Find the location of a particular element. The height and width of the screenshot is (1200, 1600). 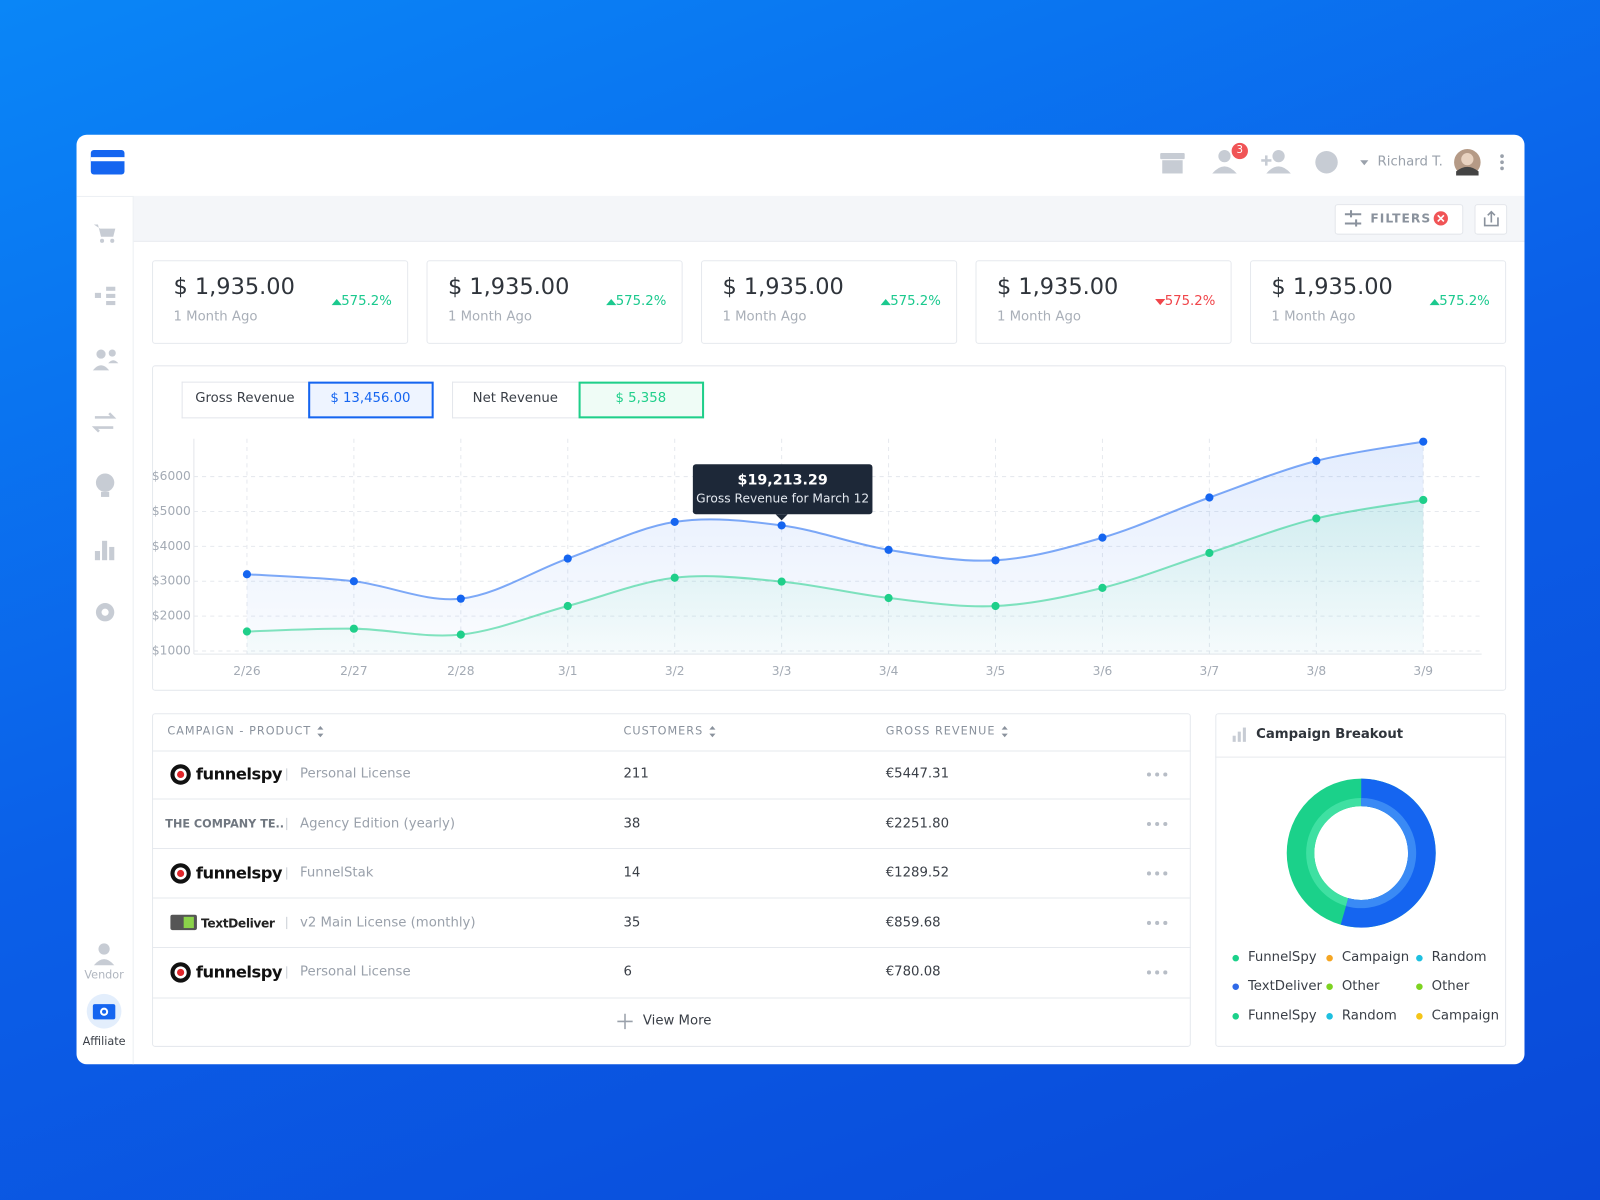

customers: 14 is located at coordinates (632, 873).